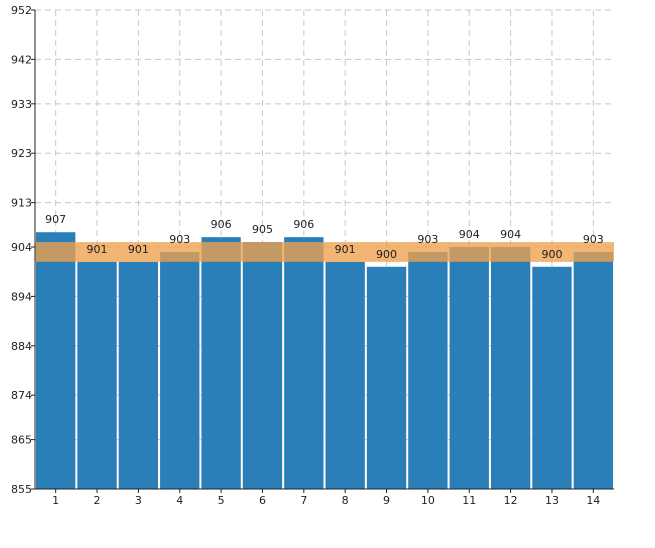 This screenshot has height=548, width=655. I want to click on value-label-12: 904, so click(510, 234).